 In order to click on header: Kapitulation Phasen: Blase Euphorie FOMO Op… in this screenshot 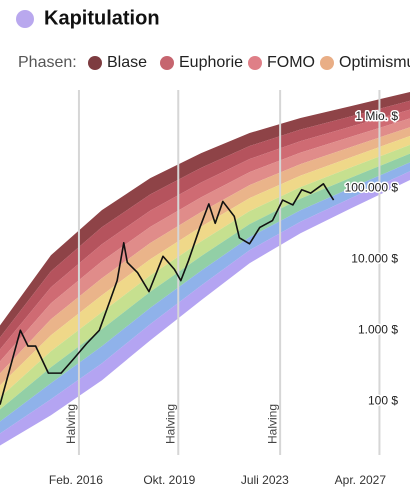, I will do `click(213, 39)`.